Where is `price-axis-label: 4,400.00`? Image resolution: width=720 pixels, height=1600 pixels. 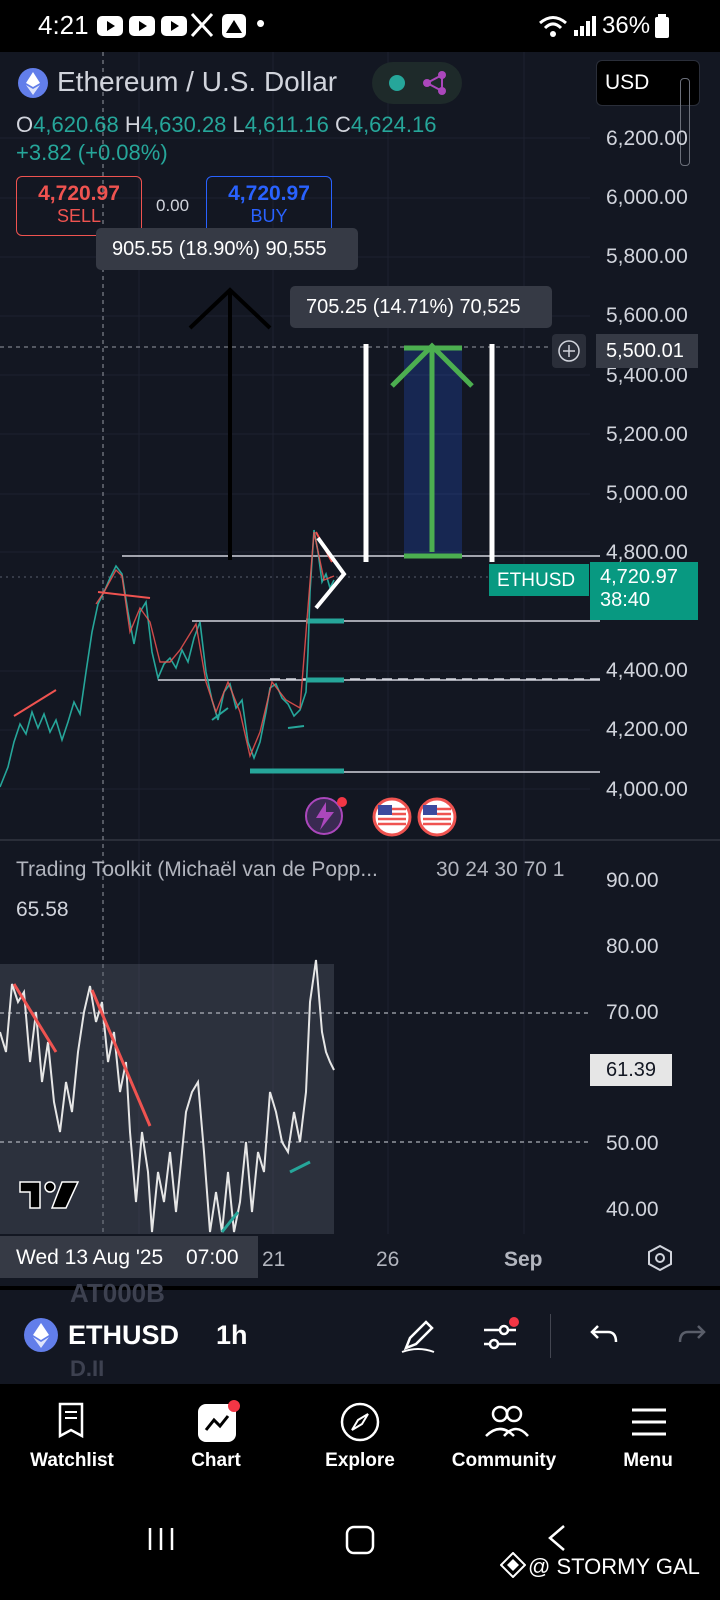 price-axis-label: 4,400.00 is located at coordinates (647, 670).